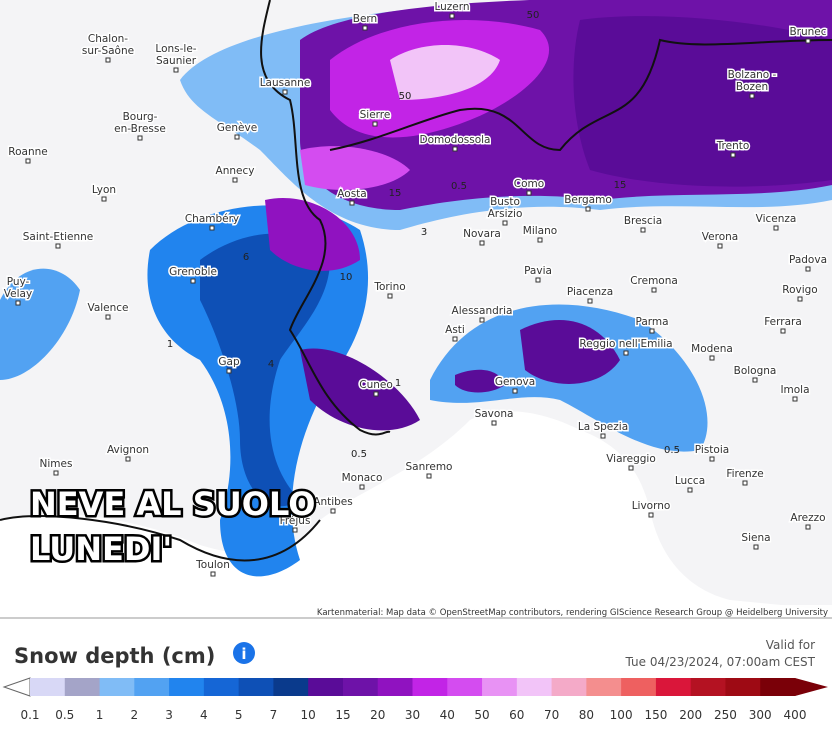 This screenshot has width=832, height=737. I want to click on valid-time: Tue 04/23/2024, 07:00am CEST, so click(720, 662).